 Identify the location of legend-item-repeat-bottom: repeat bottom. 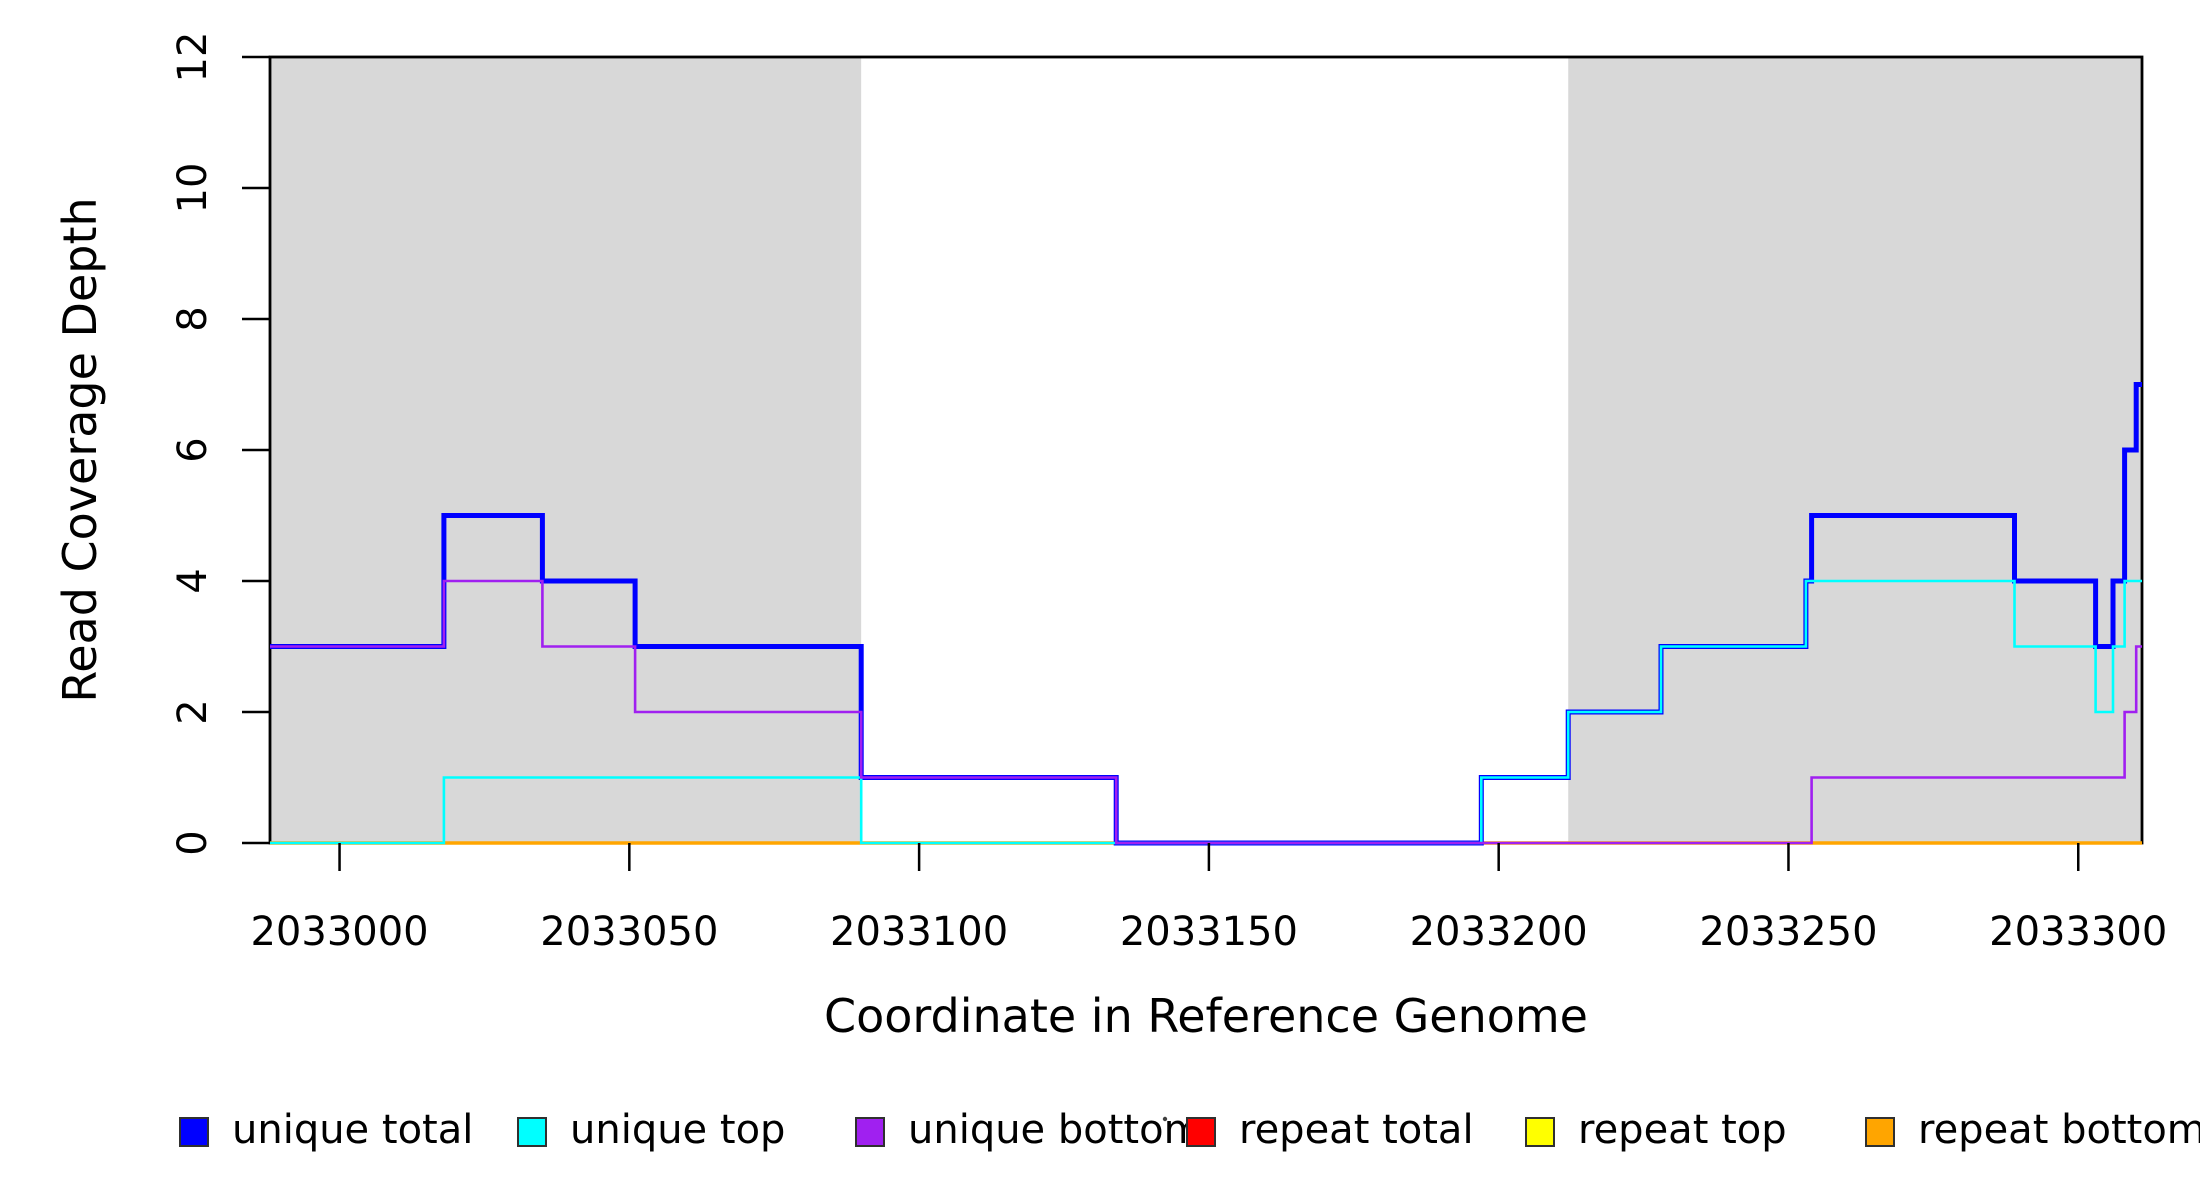
(2032, 1130).